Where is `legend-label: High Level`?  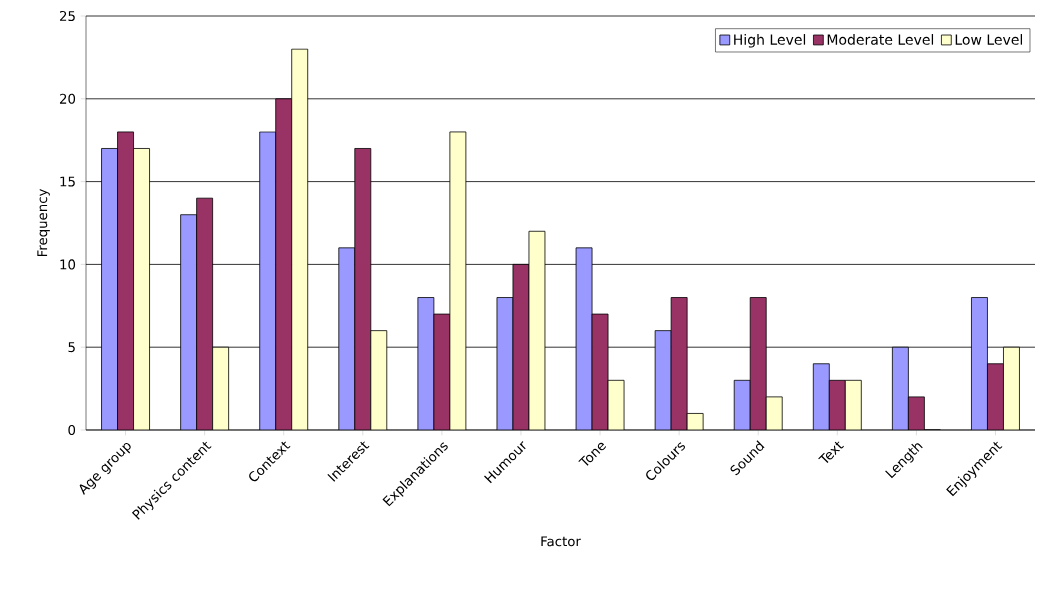 legend-label: High Level is located at coordinates (770, 41).